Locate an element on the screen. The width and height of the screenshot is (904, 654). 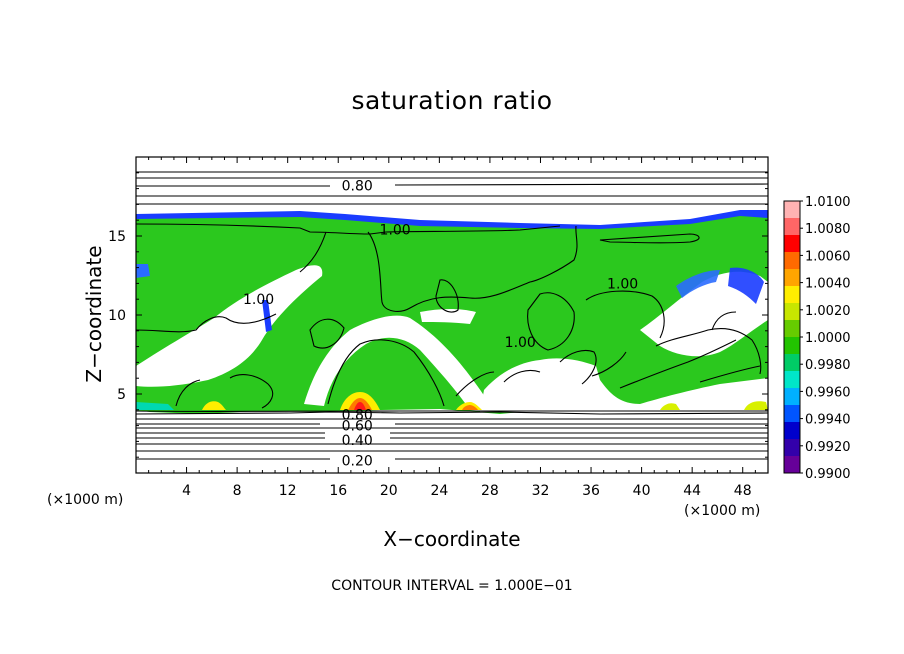
colorbar-label-5: 1.0000 is located at coordinates (828, 338).